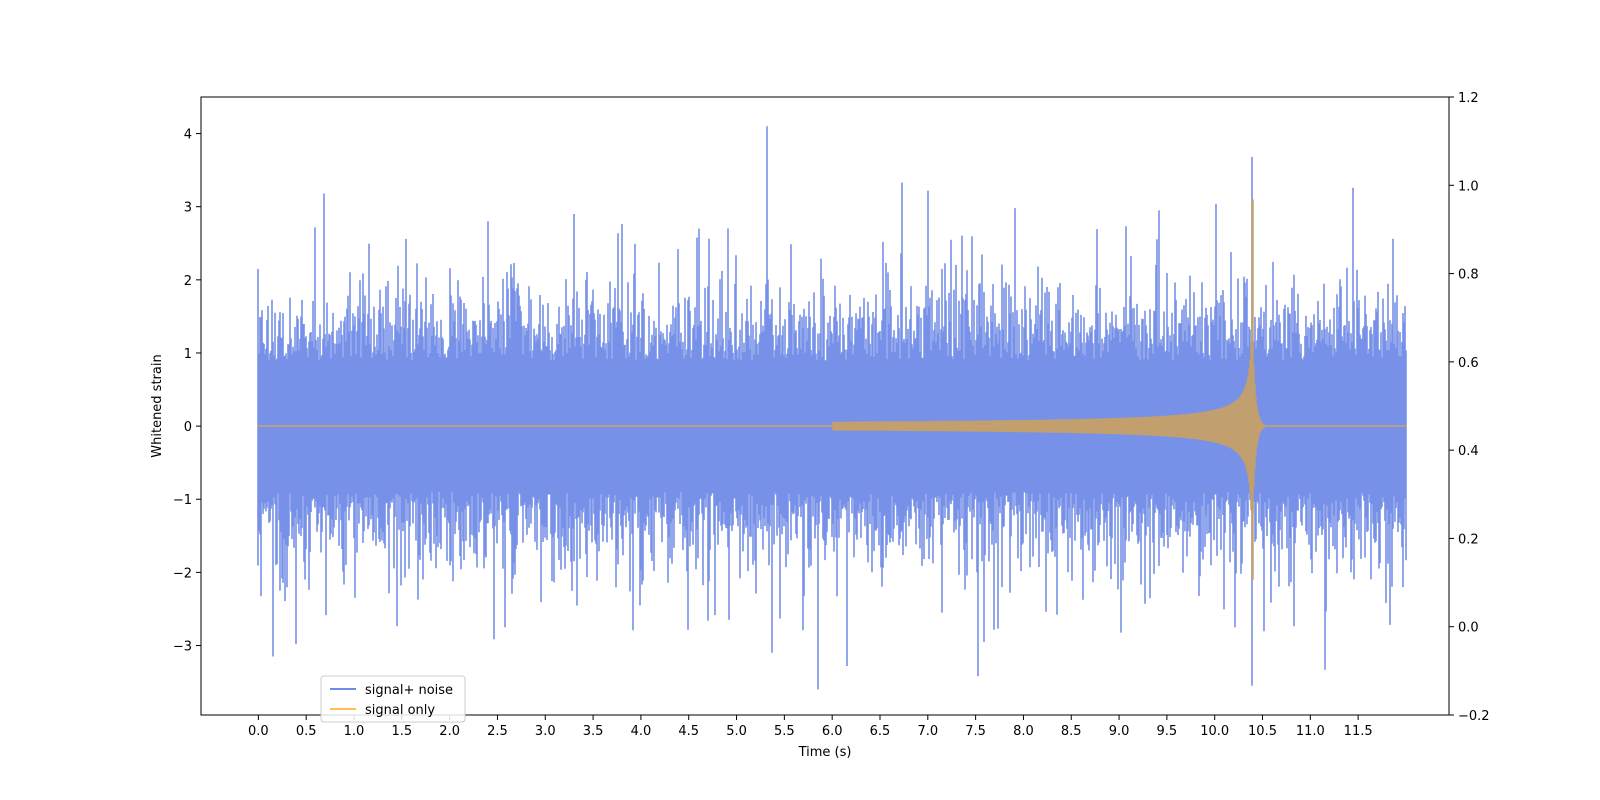  What do you see at coordinates (1262, 731) in the screenshot?
I see `x-tick-label: 10.5` at bounding box center [1262, 731].